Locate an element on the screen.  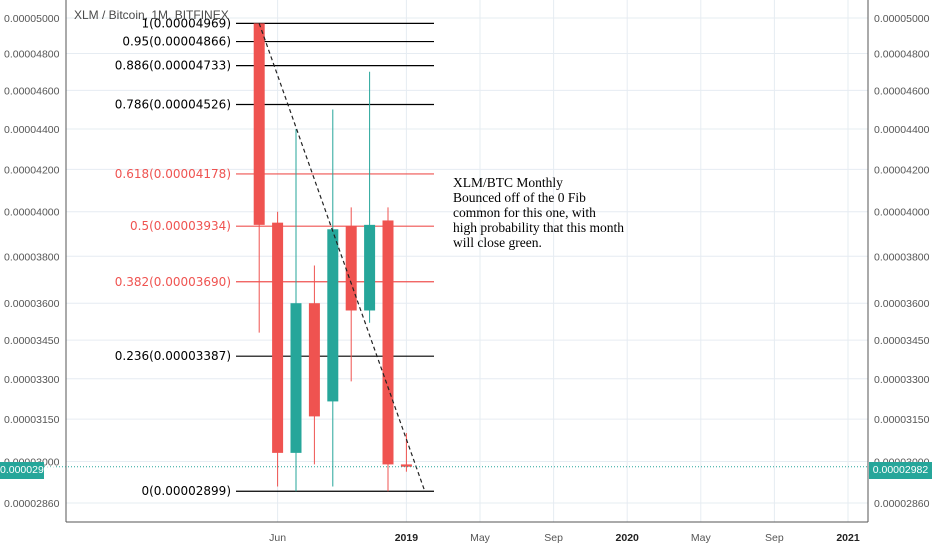
note-line: high probability that this month is located at coordinates (538, 227).